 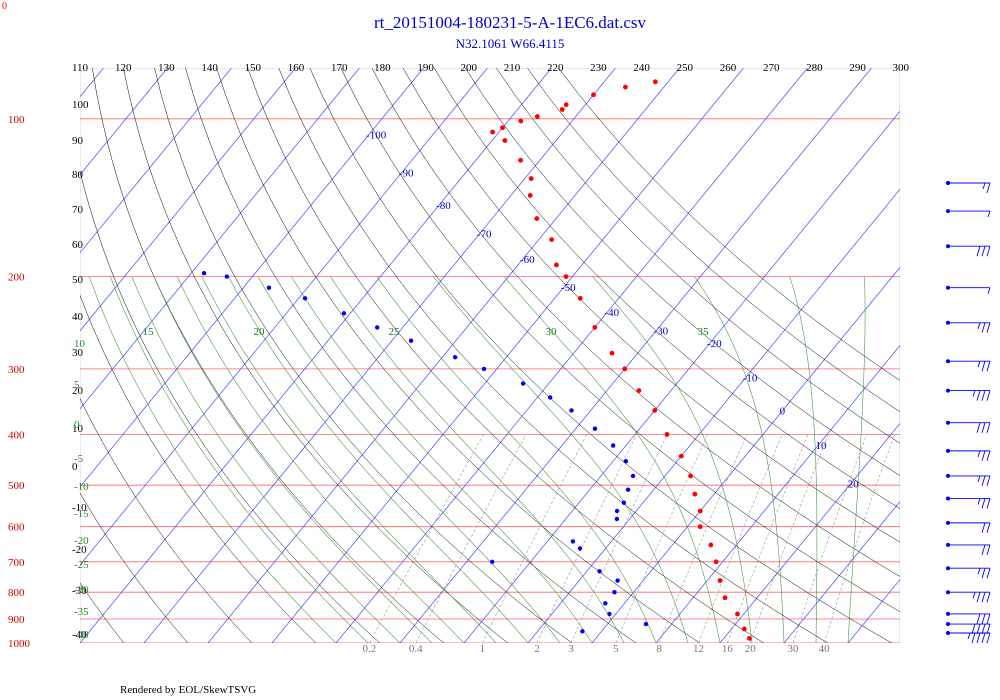 What do you see at coordinates (81, 514) in the screenshot?
I see `thetae-left-label: -15` at bounding box center [81, 514].